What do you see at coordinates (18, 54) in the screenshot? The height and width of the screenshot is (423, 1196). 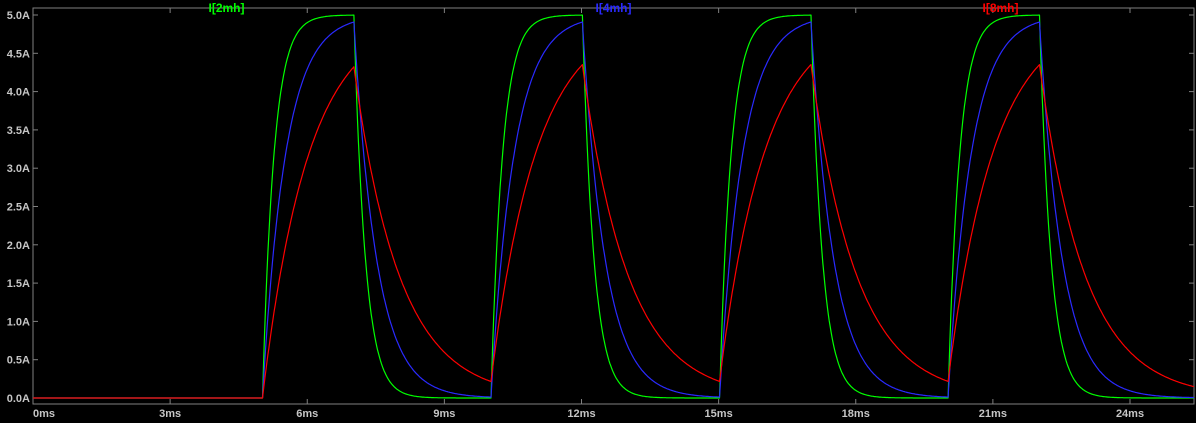 I see `y-tick-label: 4.5A` at bounding box center [18, 54].